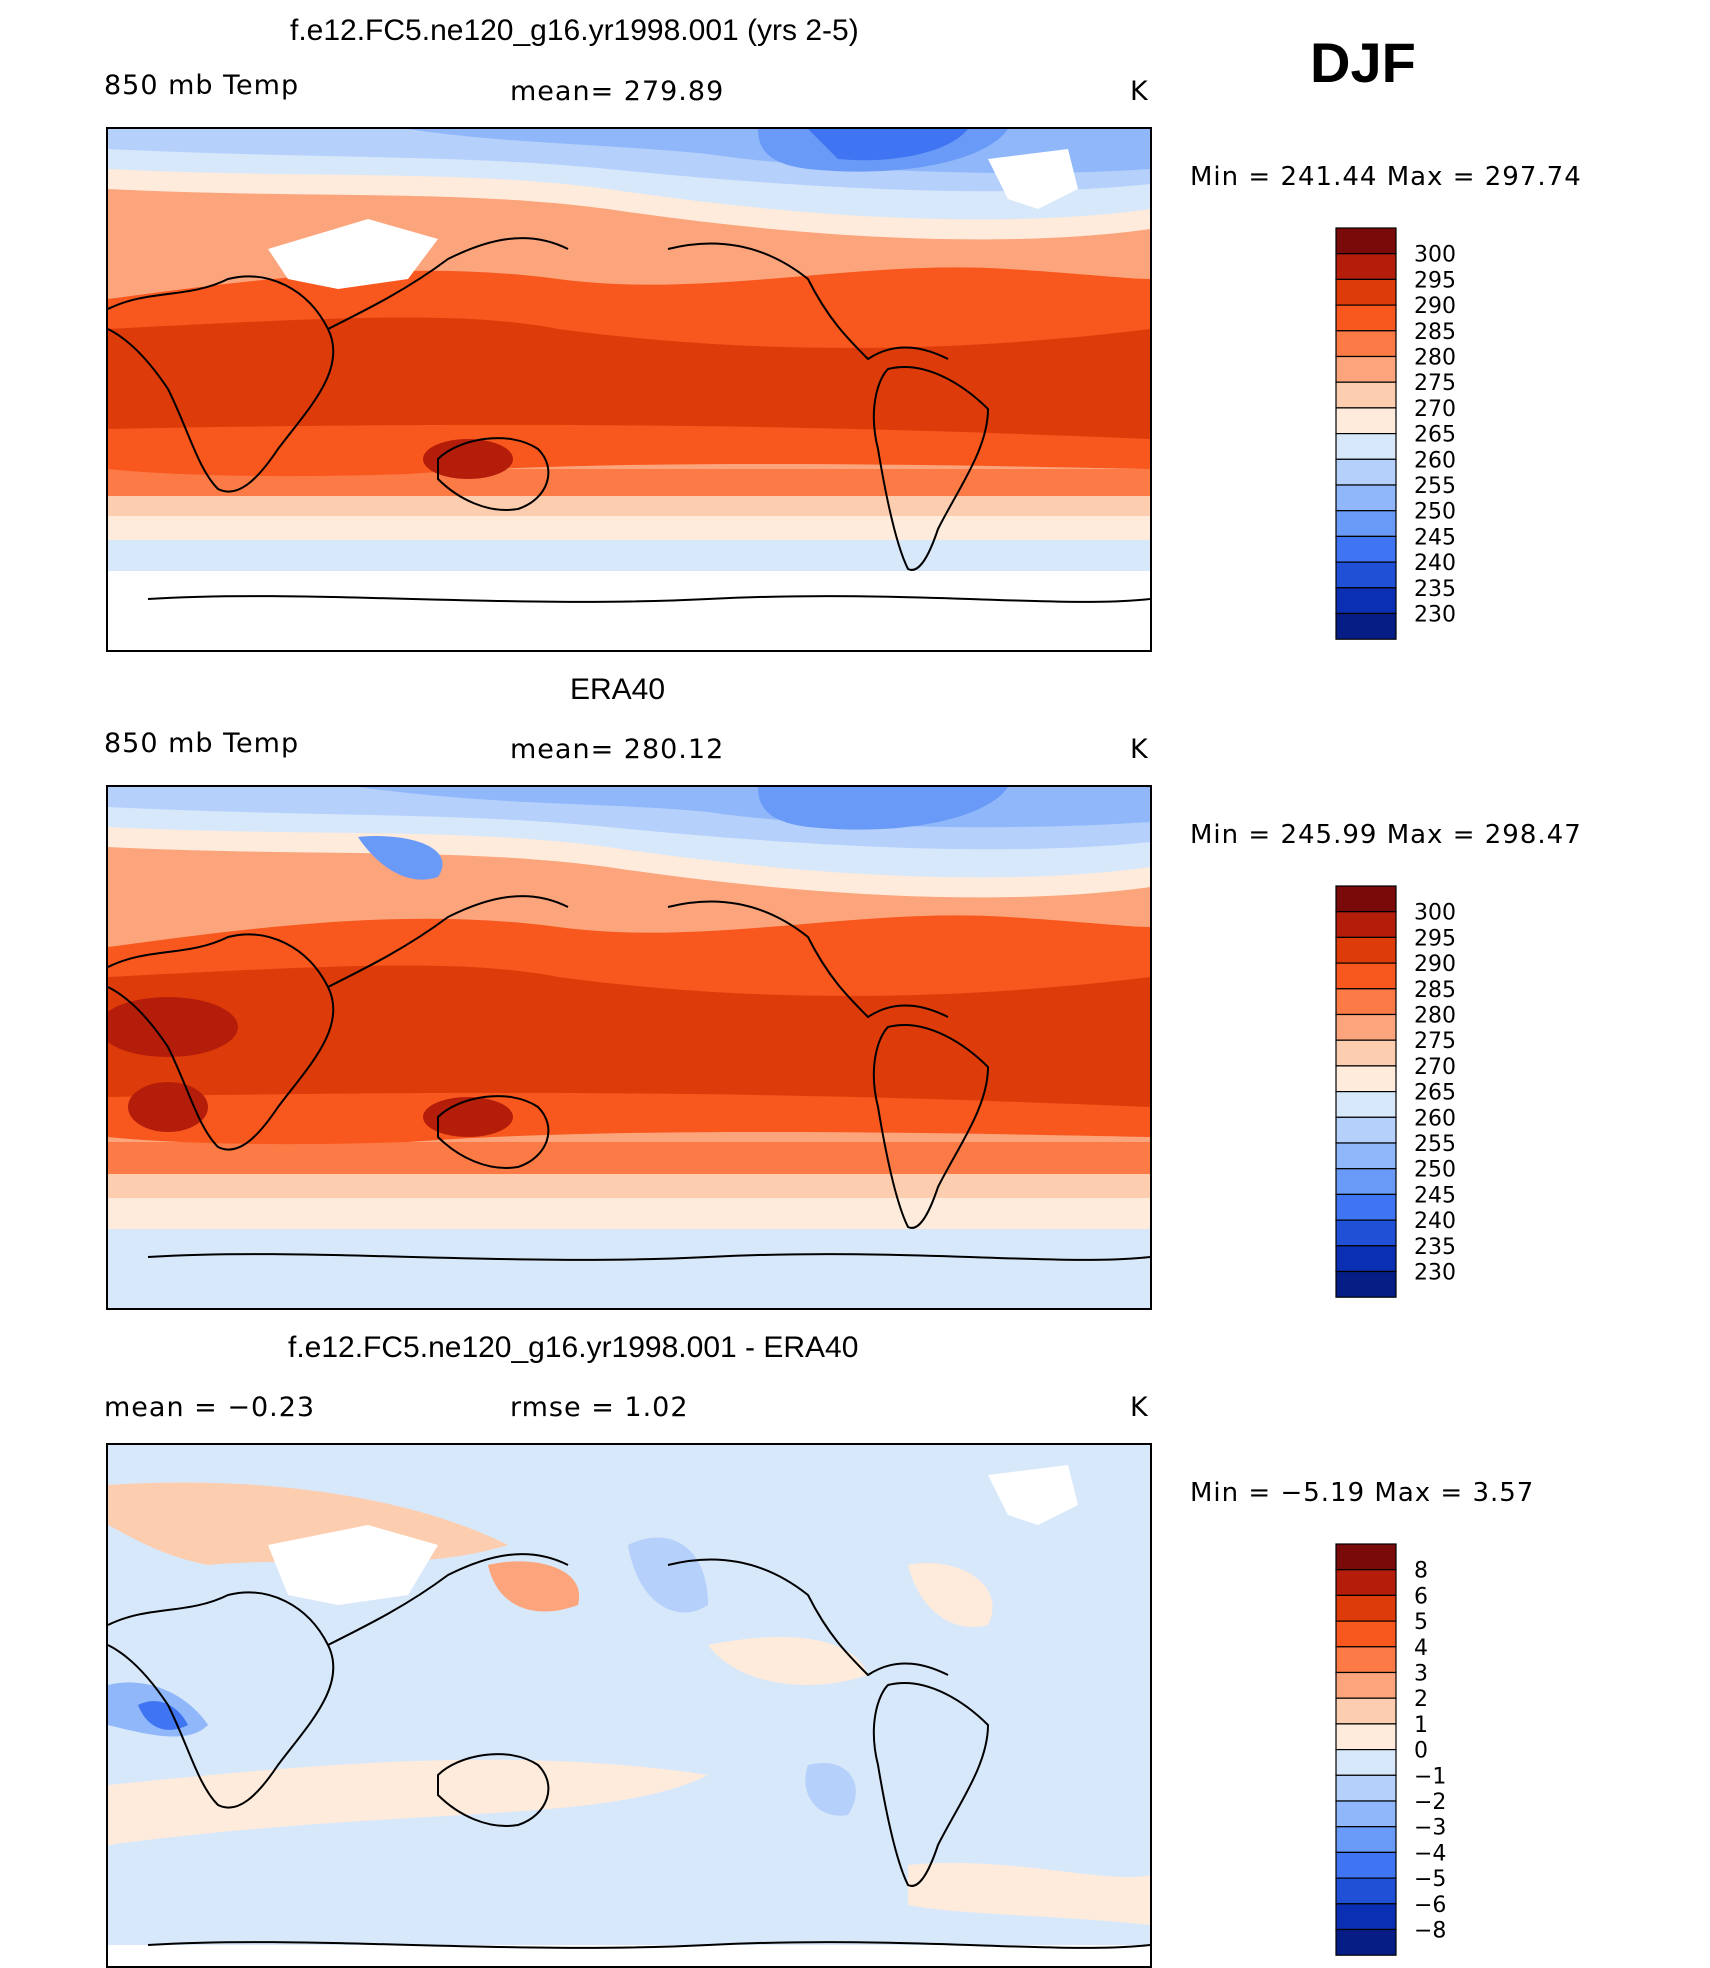 The width and height of the screenshot is (1710, 1968). What do you see at coordinates (618, 689) in the screenshot?
I see `panel-2-title: ERA40` at bounding box center [618, 689].